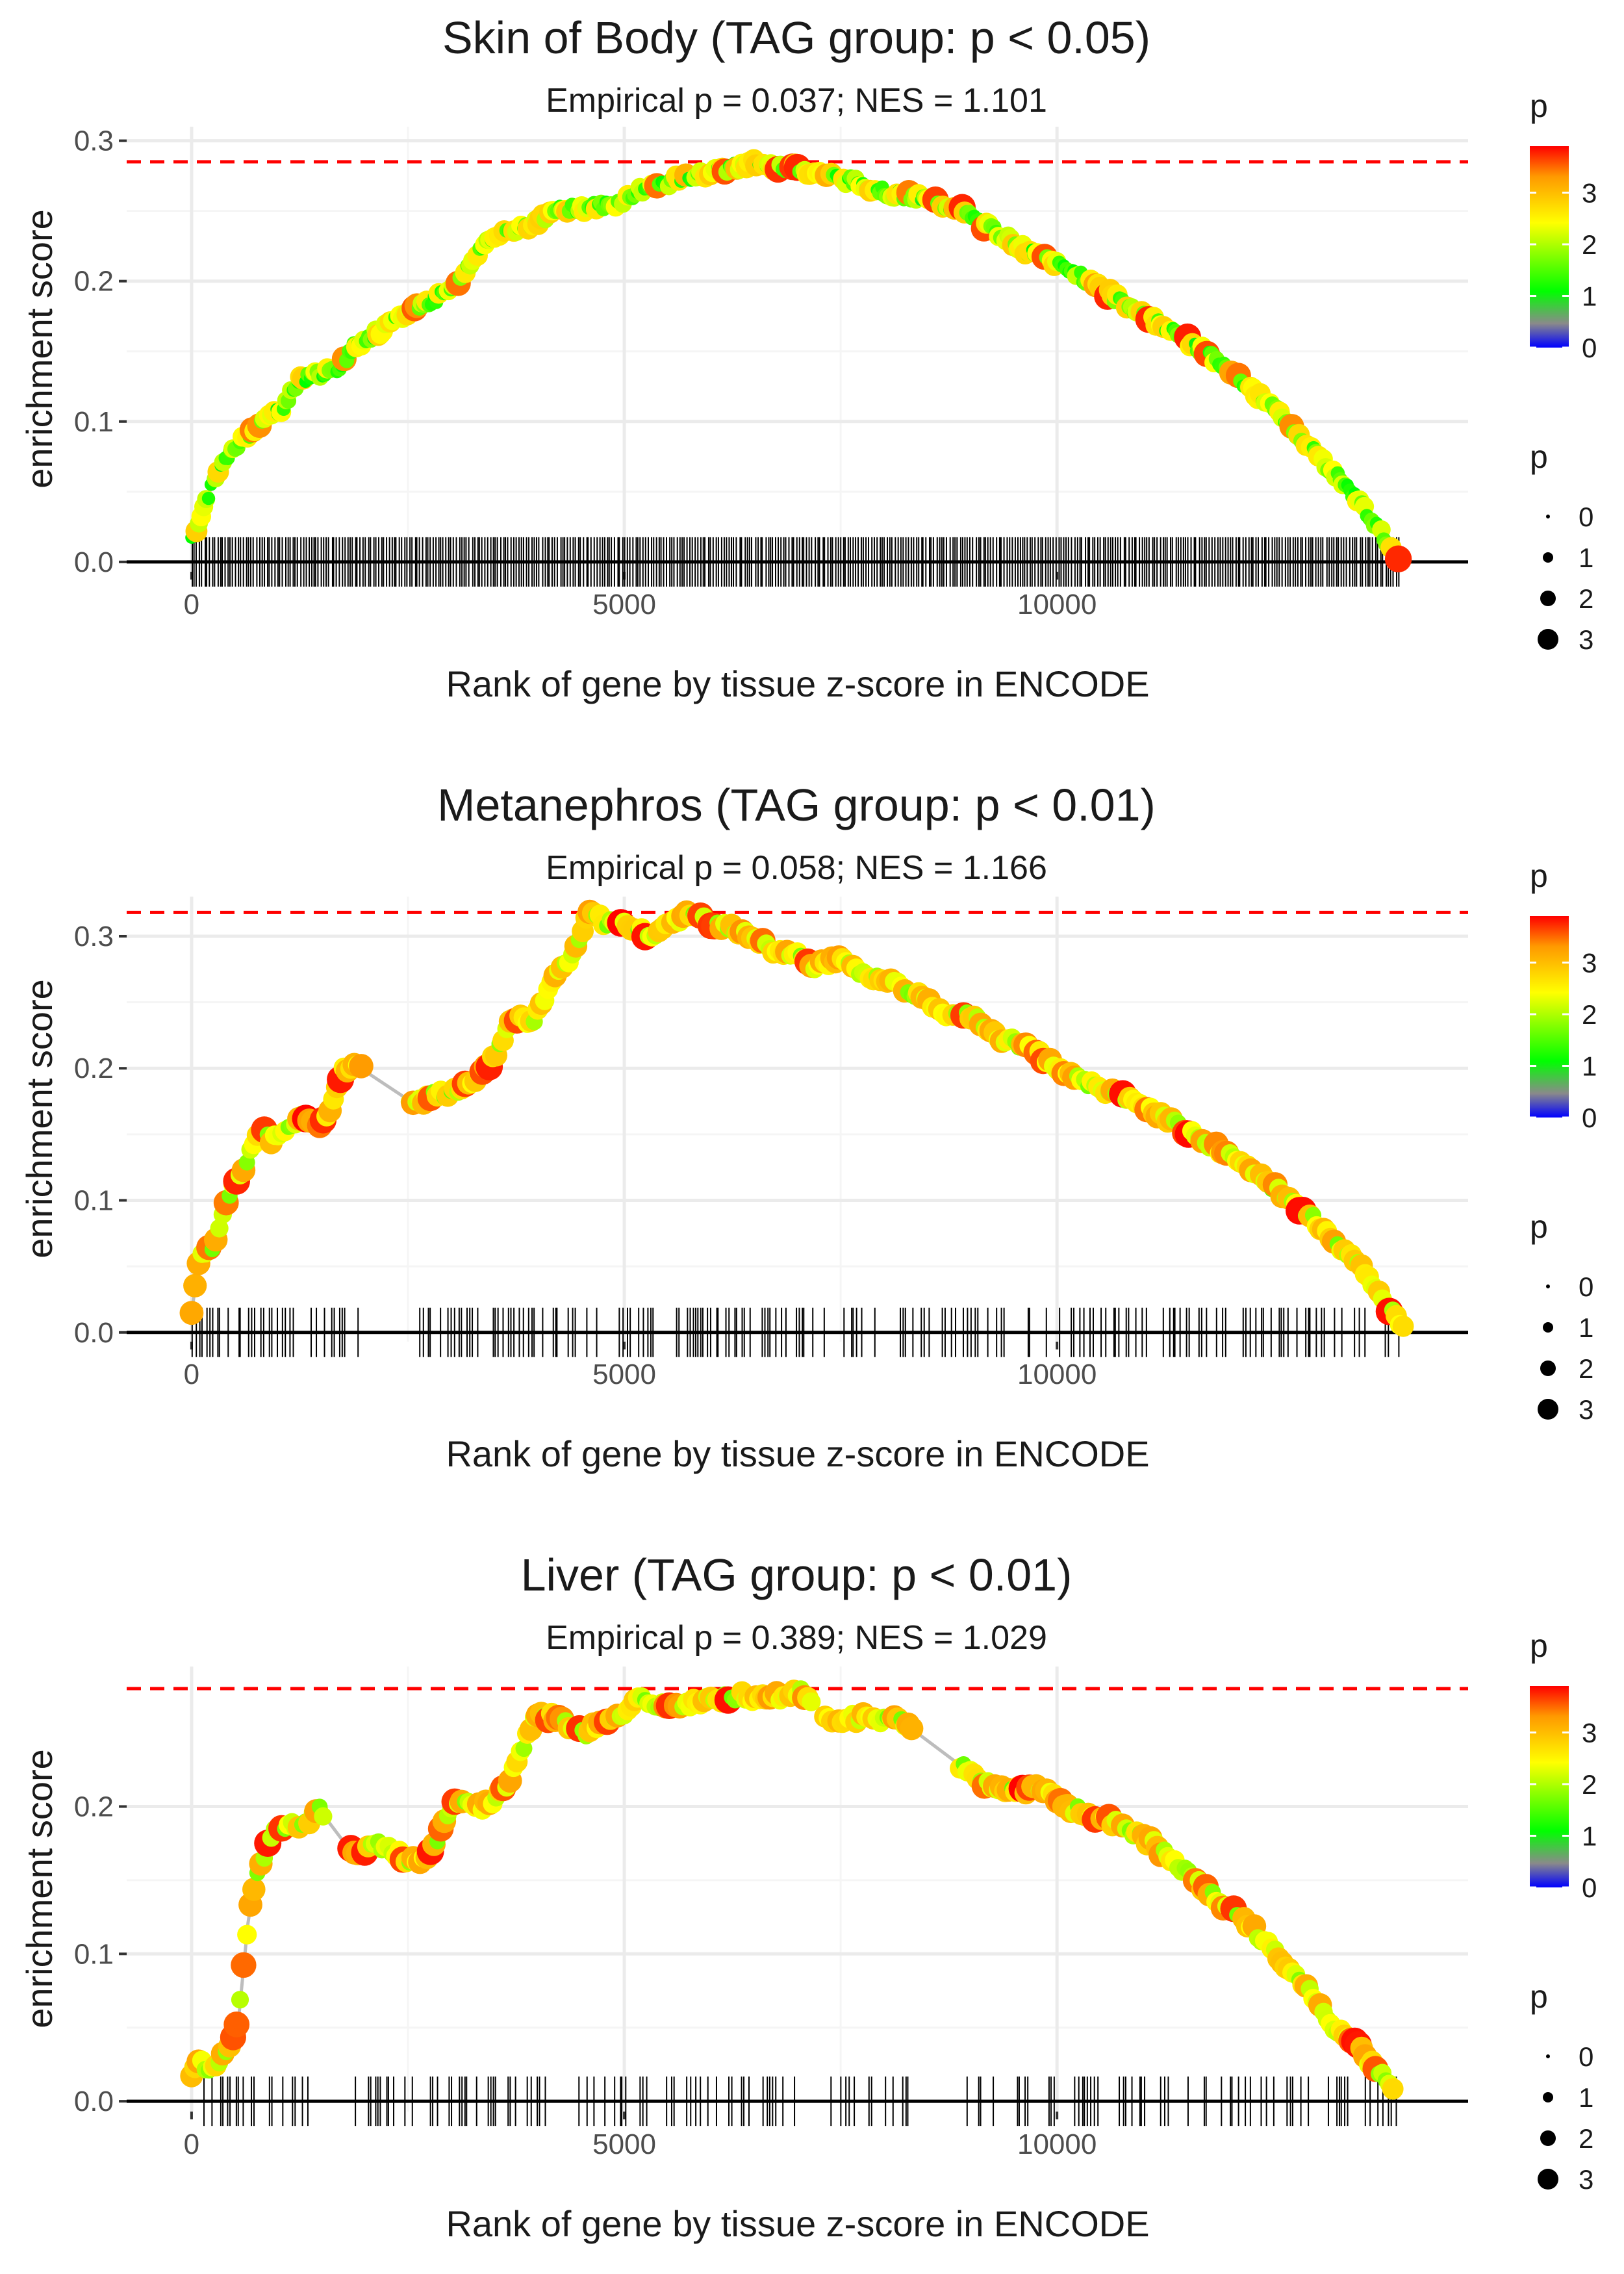 The image size is (1624, 2274). I want to click on panel-1-x-axis-label: Rank of gene by tissue z-score in ENCODE, so click(797, 683).